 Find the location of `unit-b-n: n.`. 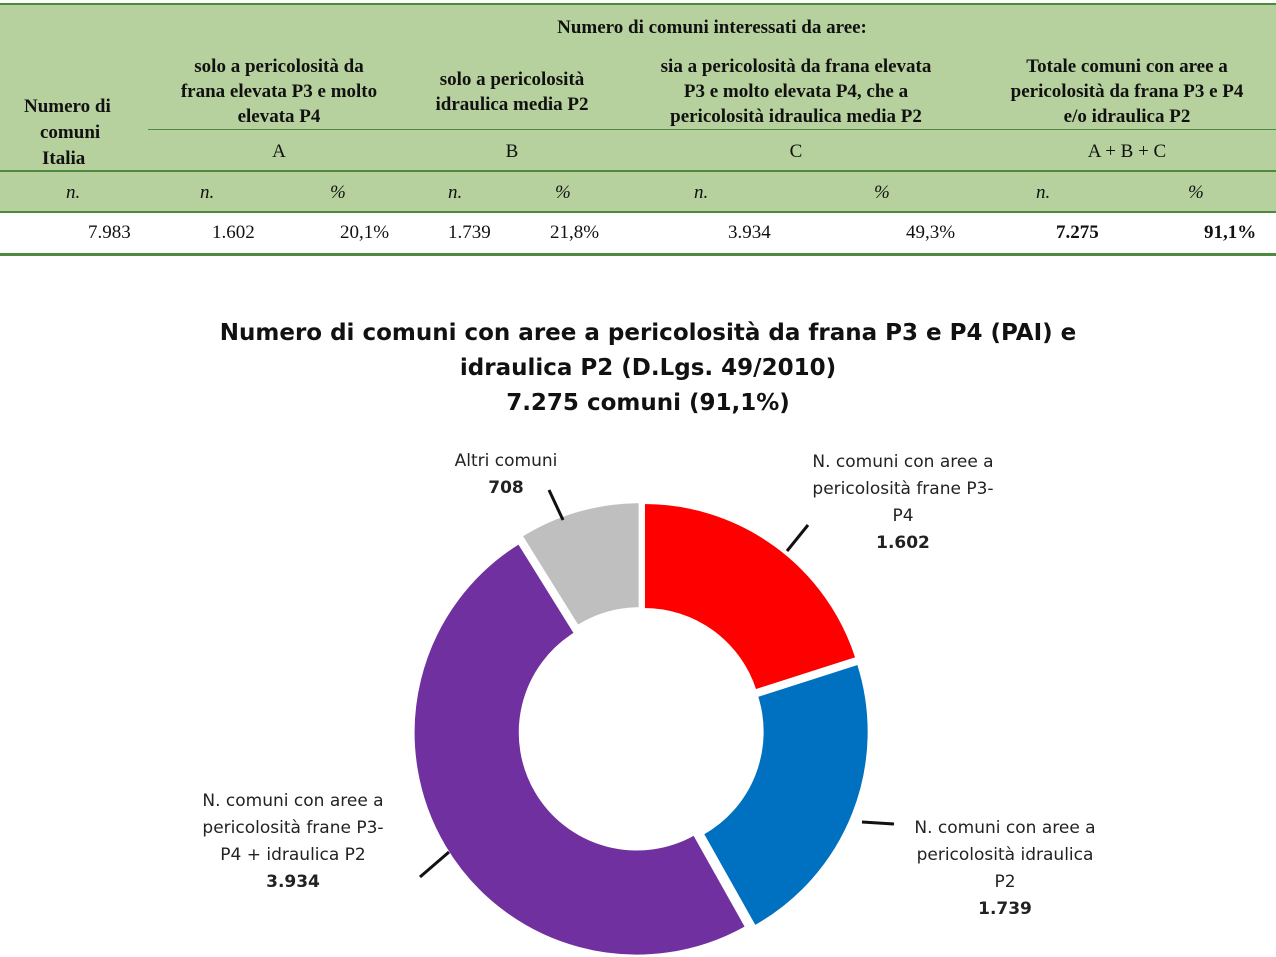

unit-b-n: n. is located at coordinates (455, 192).